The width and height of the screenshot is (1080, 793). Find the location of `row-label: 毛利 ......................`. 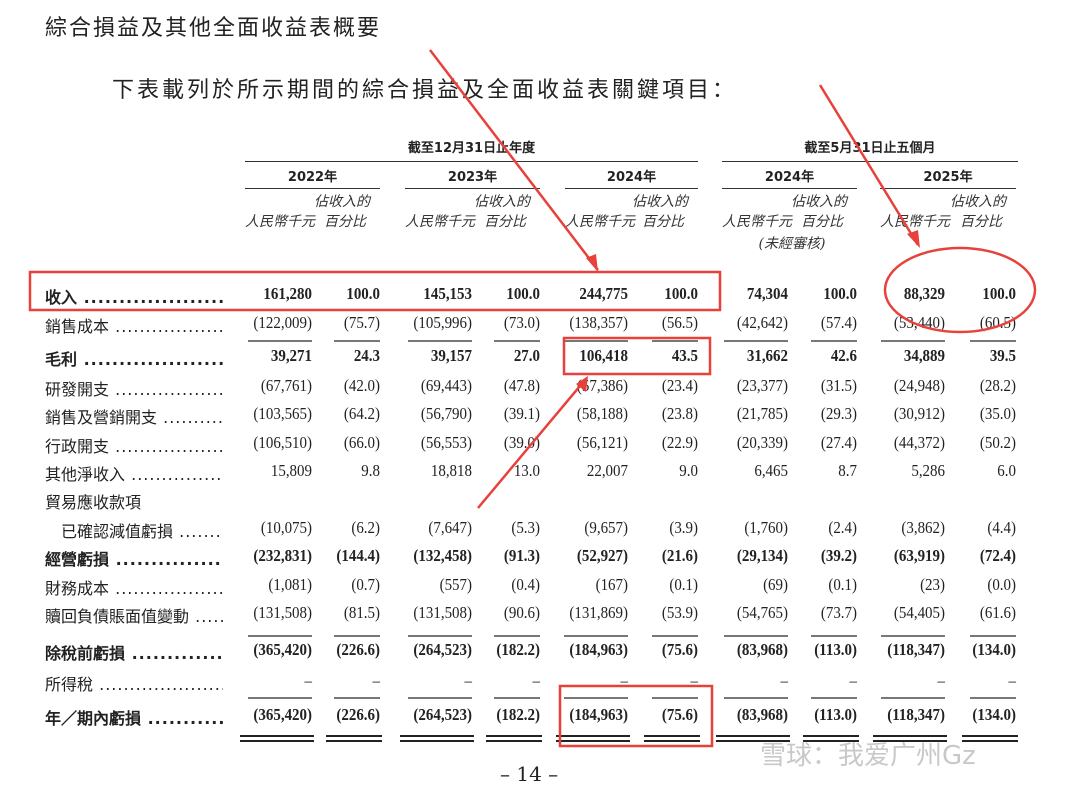

row-label: 毛利 ...................... is located at coordinates (134, 359).